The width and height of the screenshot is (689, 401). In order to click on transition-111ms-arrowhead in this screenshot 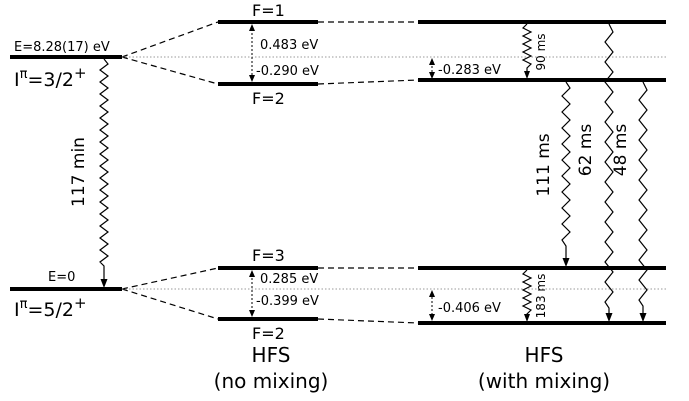, I will do `click(566, 262)`.